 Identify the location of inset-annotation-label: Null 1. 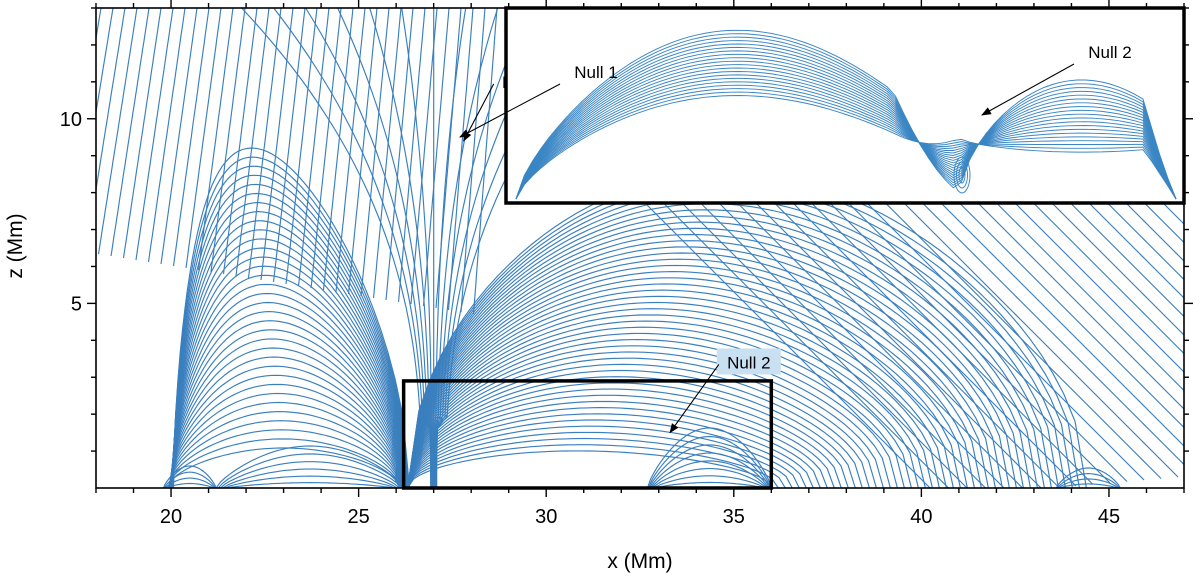
(595, 72).